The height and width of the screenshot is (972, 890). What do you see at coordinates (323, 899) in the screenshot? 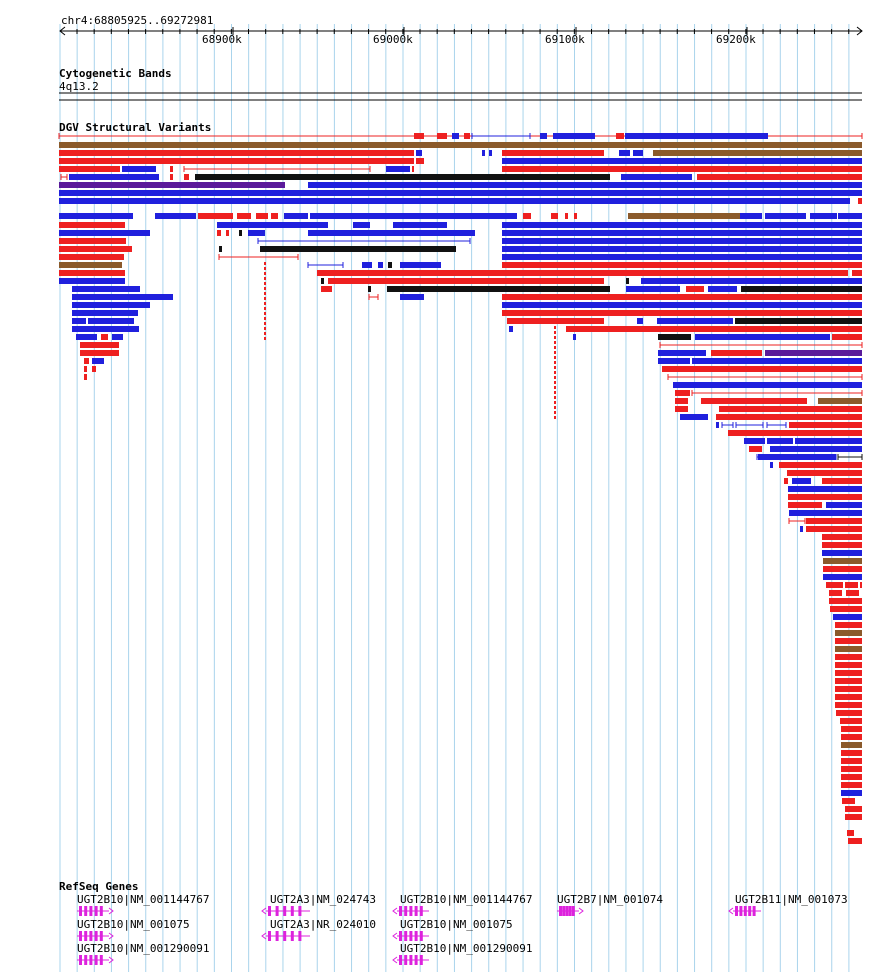
I see `gene-label: UGT2A3|NM_024743` at bounding box center [323, 899].